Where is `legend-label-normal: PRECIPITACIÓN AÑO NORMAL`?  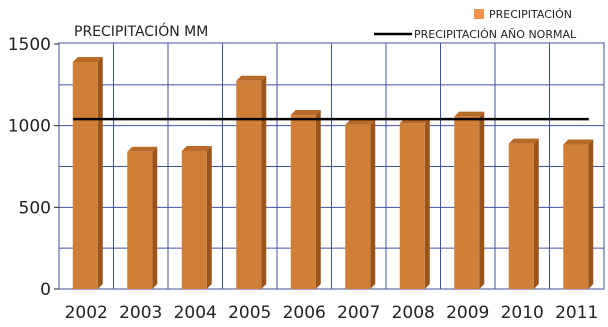
legend-label-normal: PRECIPITACIÓN AÑO NORMAL is located at coordinates (495, 34).